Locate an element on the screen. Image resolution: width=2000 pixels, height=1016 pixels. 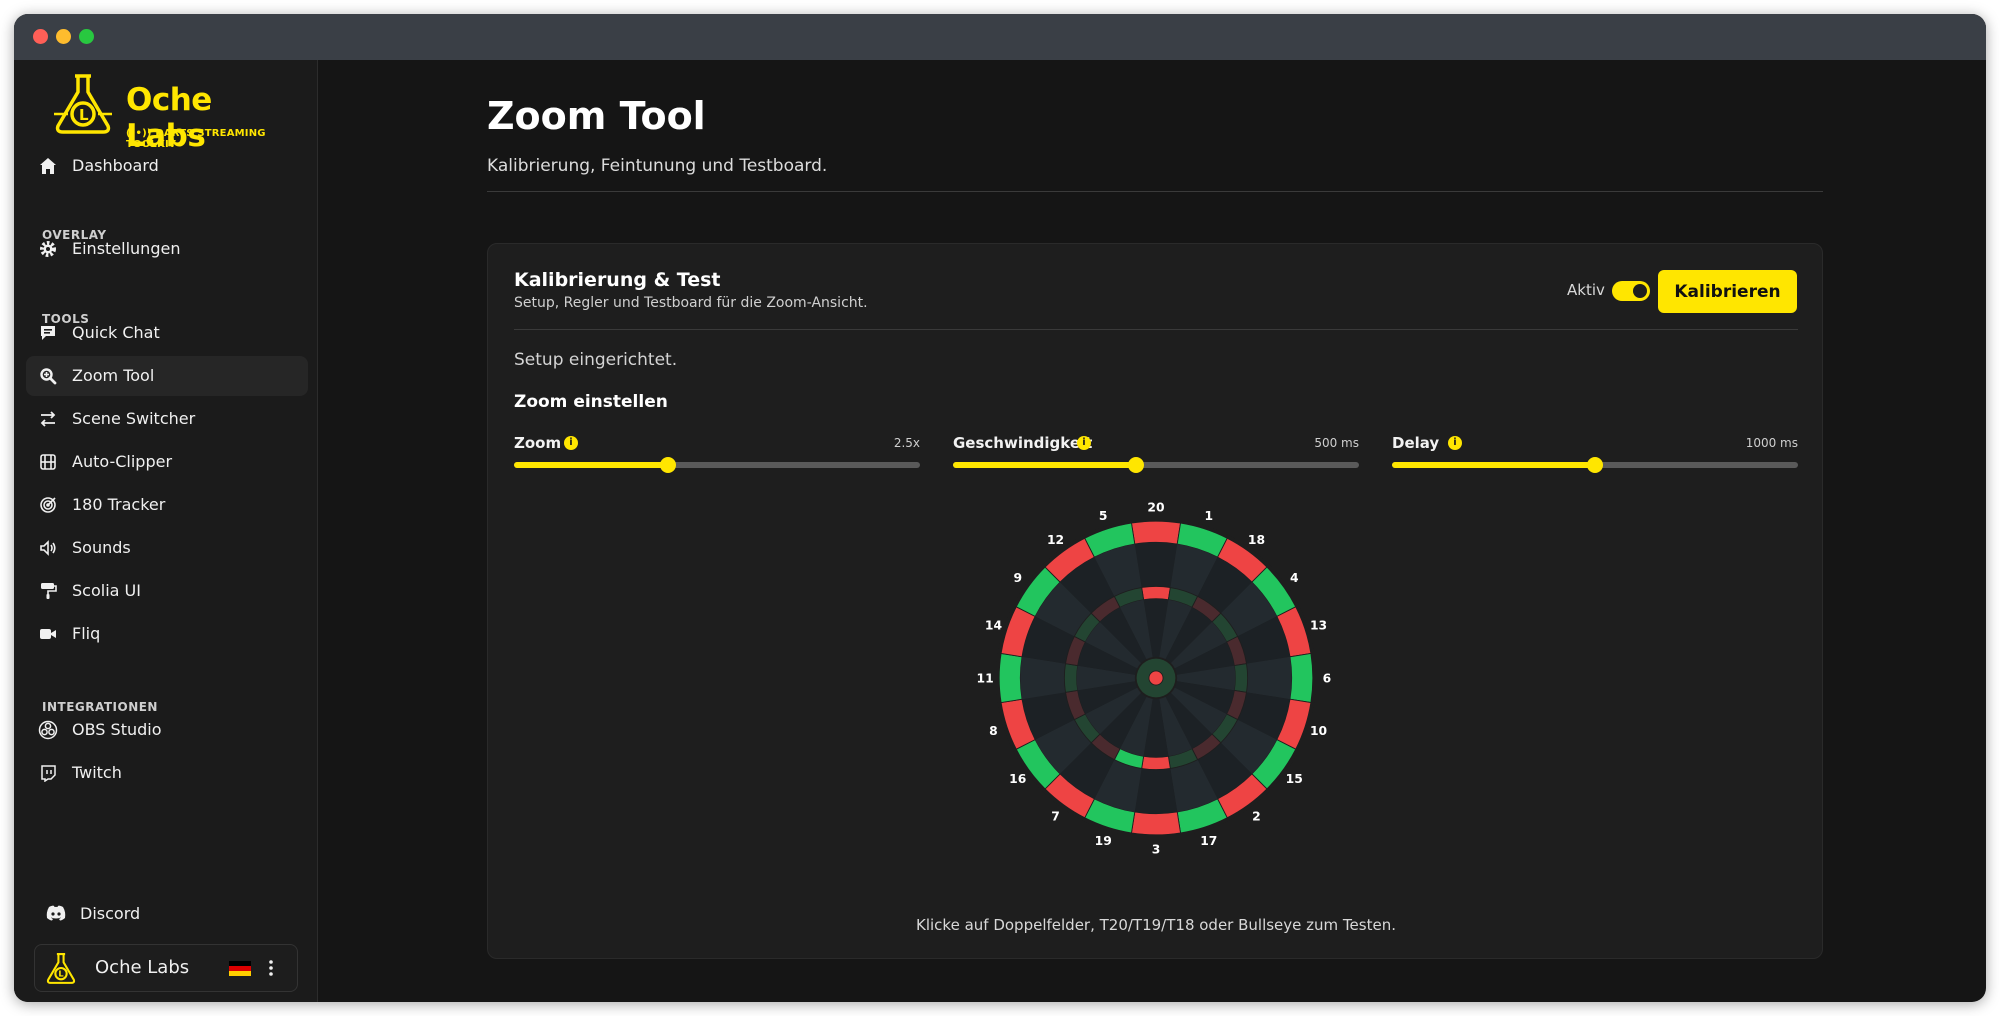
sidebar-item-label: Sounds is located at coordinates (101, 547).